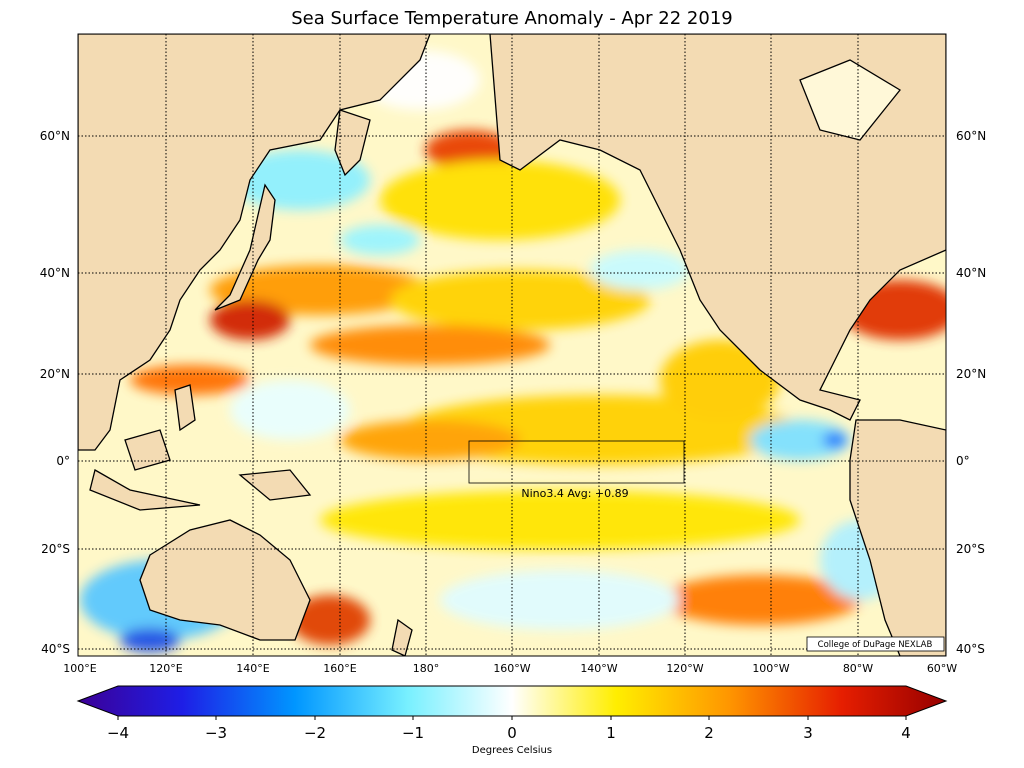 This screenshot has width=1024, height=768. I want to click on credit-text: College of DuPage NEXLAB, so click(875, 645).